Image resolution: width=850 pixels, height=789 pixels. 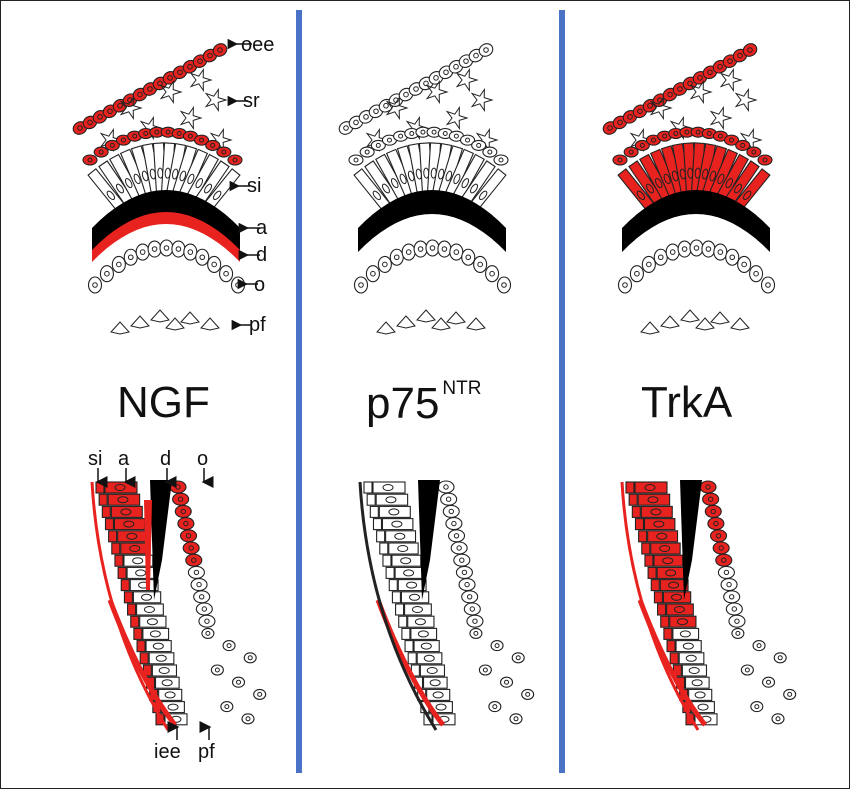 What do you see at coordinates (251, 101) in the screenshot?
I see `label-sr: sr` at bounding box center [251, 101].